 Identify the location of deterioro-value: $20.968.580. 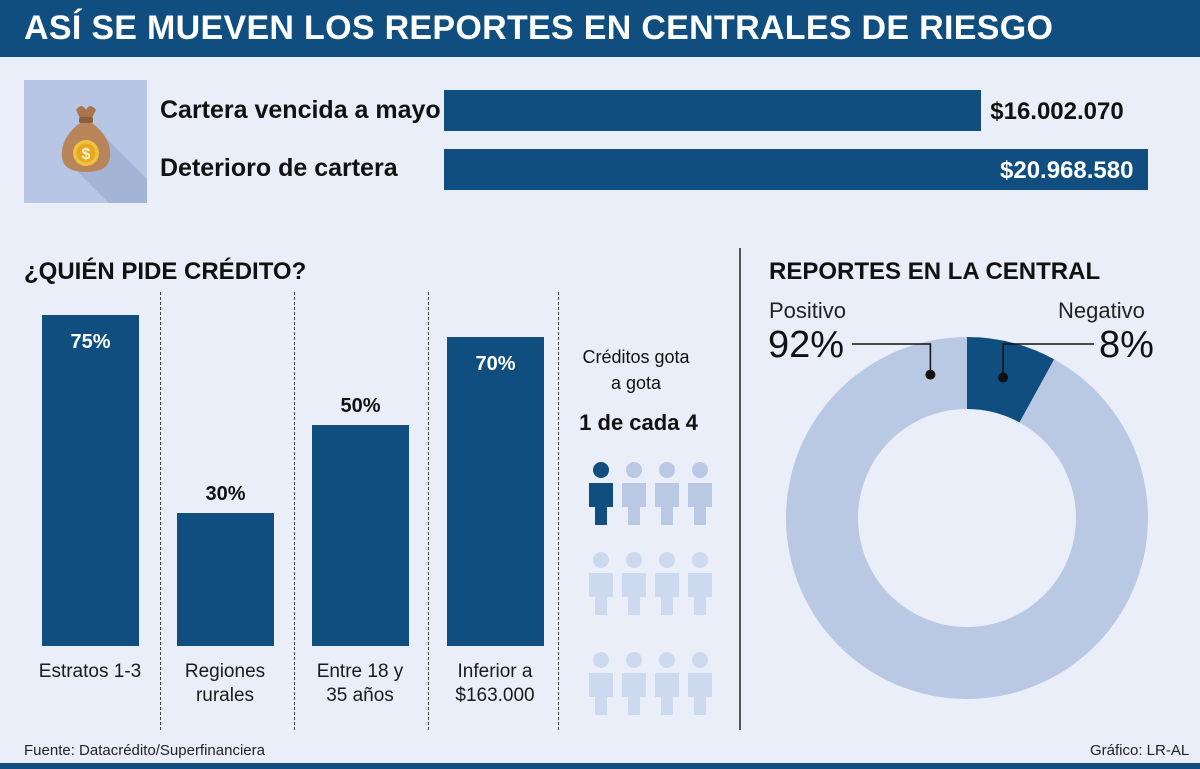
(1067, 170).